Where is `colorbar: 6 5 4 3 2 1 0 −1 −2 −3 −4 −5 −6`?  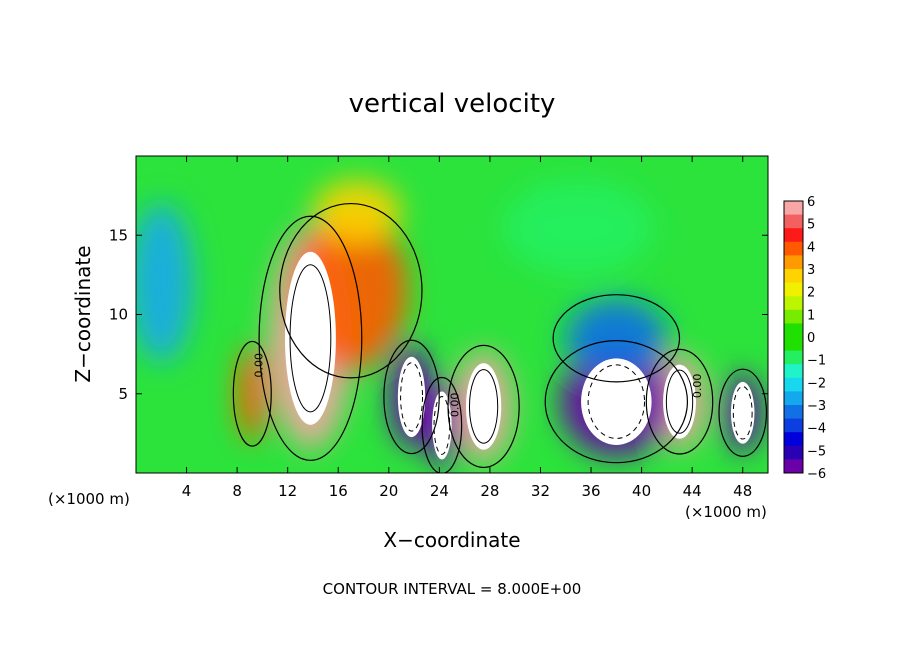
colorbar: 6 5 4 3 2 1 0 −1 −2 −3 −4 −5 −6 is located at coordinates (804, 338).